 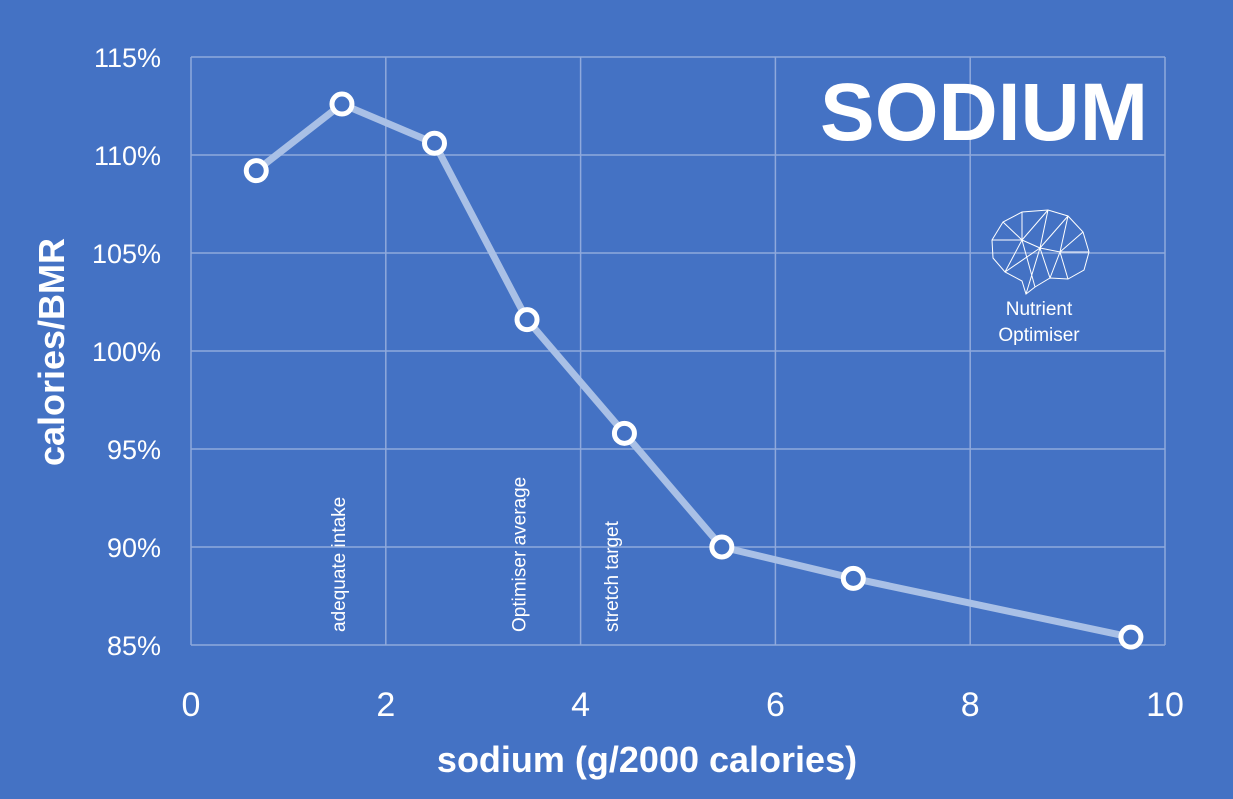 What do you see at coordinates (1165, 705) in the screenshot?
I see `x-tick-label: 10` at bounding box center [1165, 705].